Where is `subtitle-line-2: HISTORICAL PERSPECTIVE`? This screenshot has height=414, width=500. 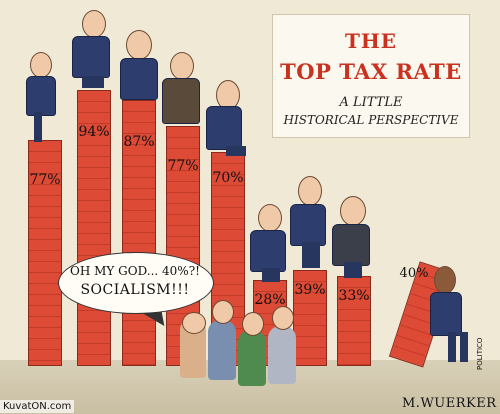 subtitle-line-2: HISTORICAL PERSPECTIVE is located at coordinates (371, 120).